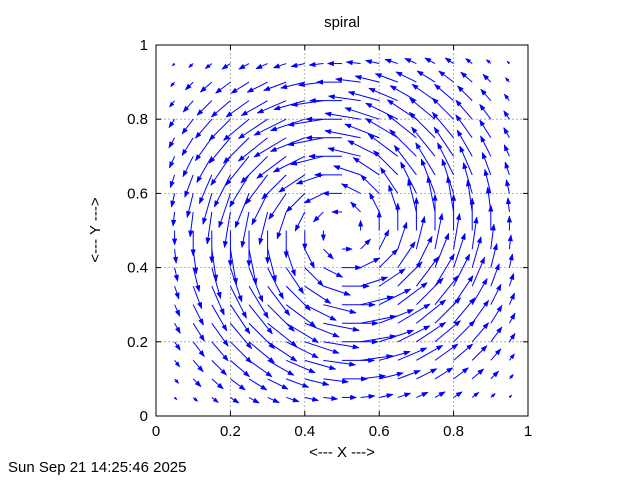  What do you see at coordinates (137, 193) in the screenshot?
I see `y-tick-label: 0.6` at bounding box center [137, 193].